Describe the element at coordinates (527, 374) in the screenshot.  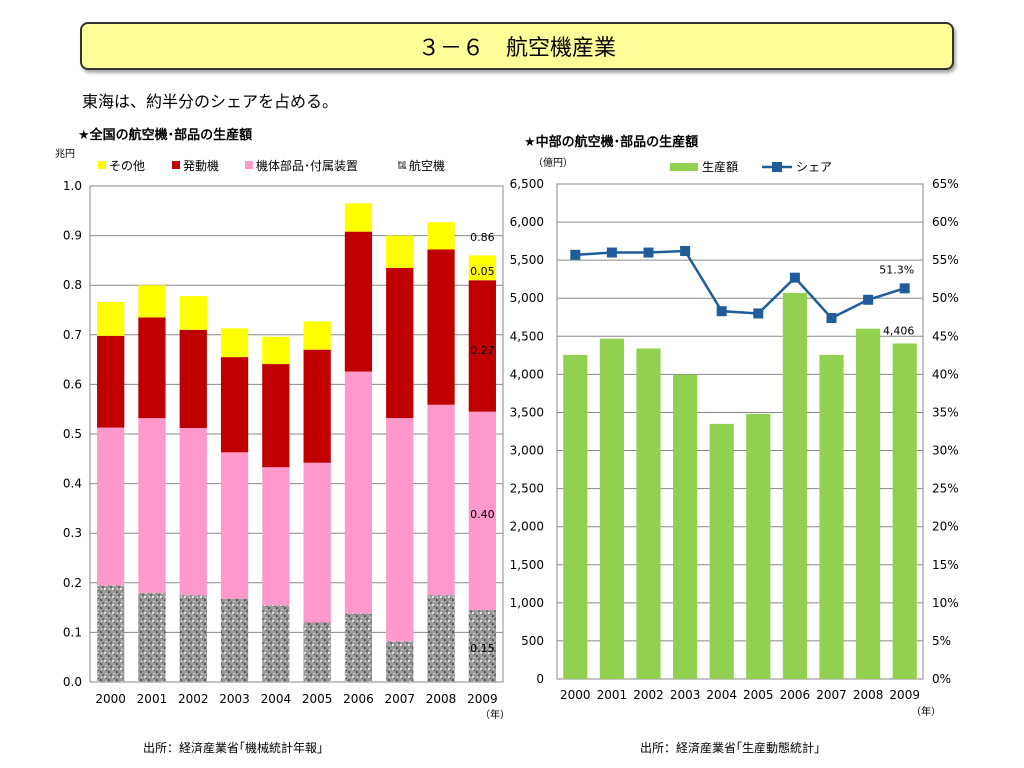
I see `y-tick-label: 4,000` at that location.